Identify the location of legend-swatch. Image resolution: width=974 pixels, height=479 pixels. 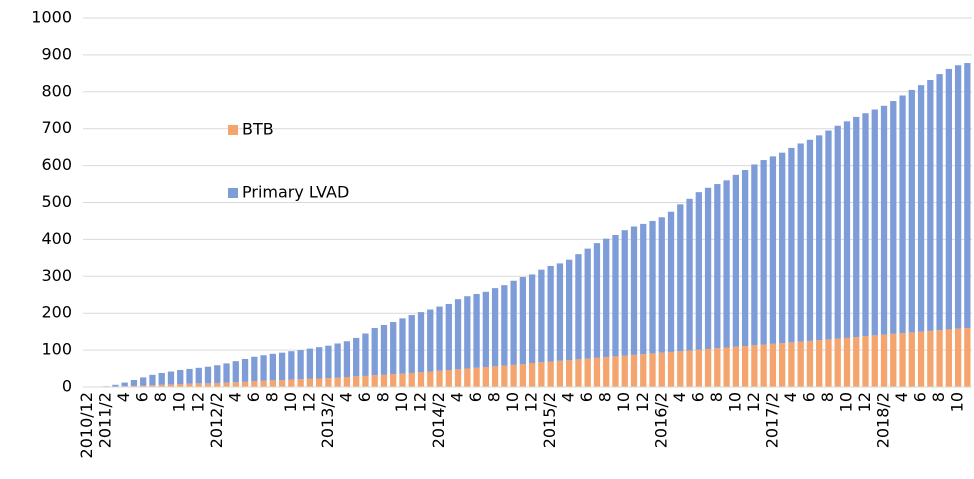
(233, 193).